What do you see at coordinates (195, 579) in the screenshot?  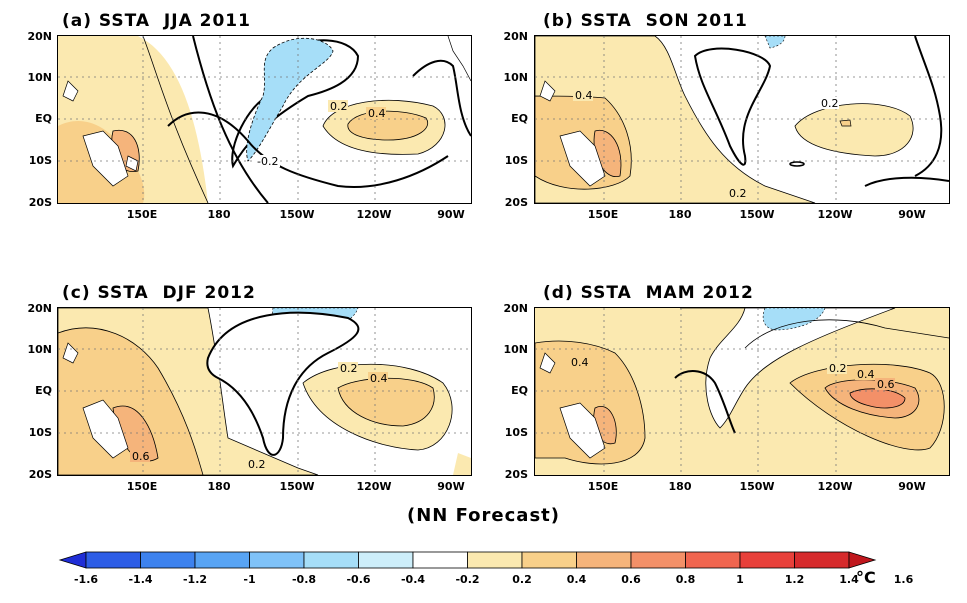 I see `colorbar-tick-label: -1.2` at bounding box center [195, 579].